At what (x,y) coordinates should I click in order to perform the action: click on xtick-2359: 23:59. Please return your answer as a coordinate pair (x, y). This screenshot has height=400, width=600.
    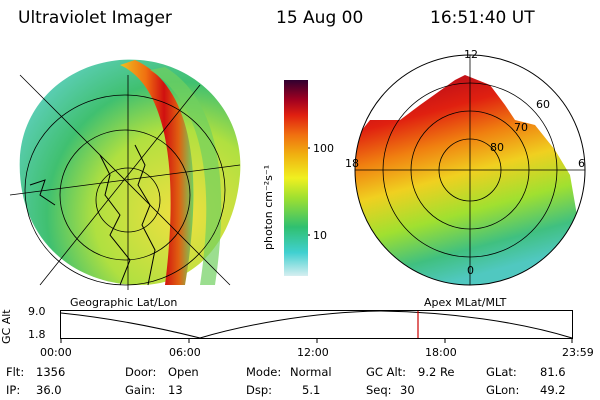
    Looking at the image, I should click on (578, 352).